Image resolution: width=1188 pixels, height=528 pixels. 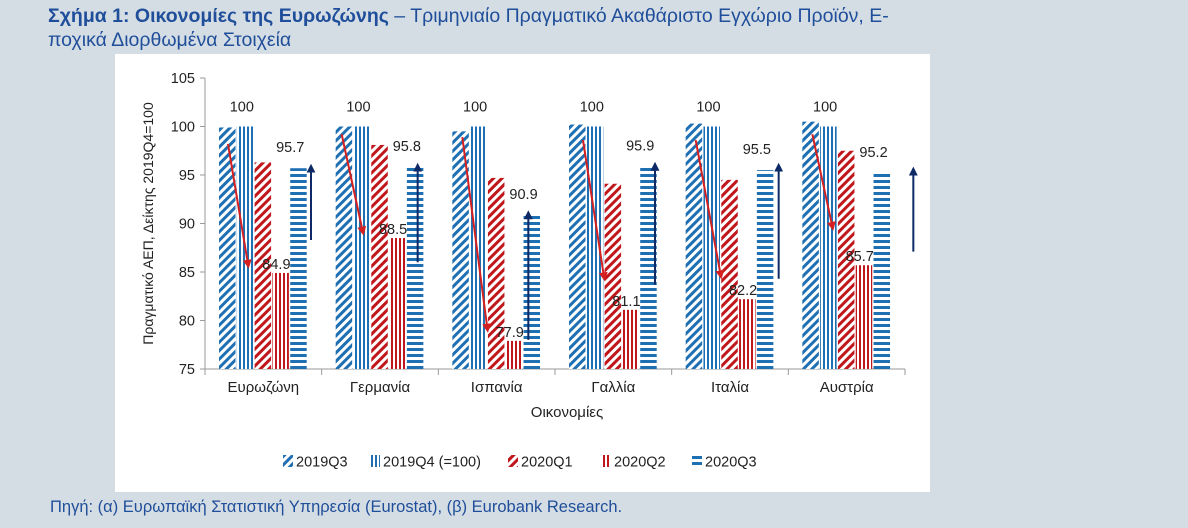 What do you see at coordinates (547, 463) in the screenshot?
I see `legend-label: 2020Q1` at bounding box center [547, 463].